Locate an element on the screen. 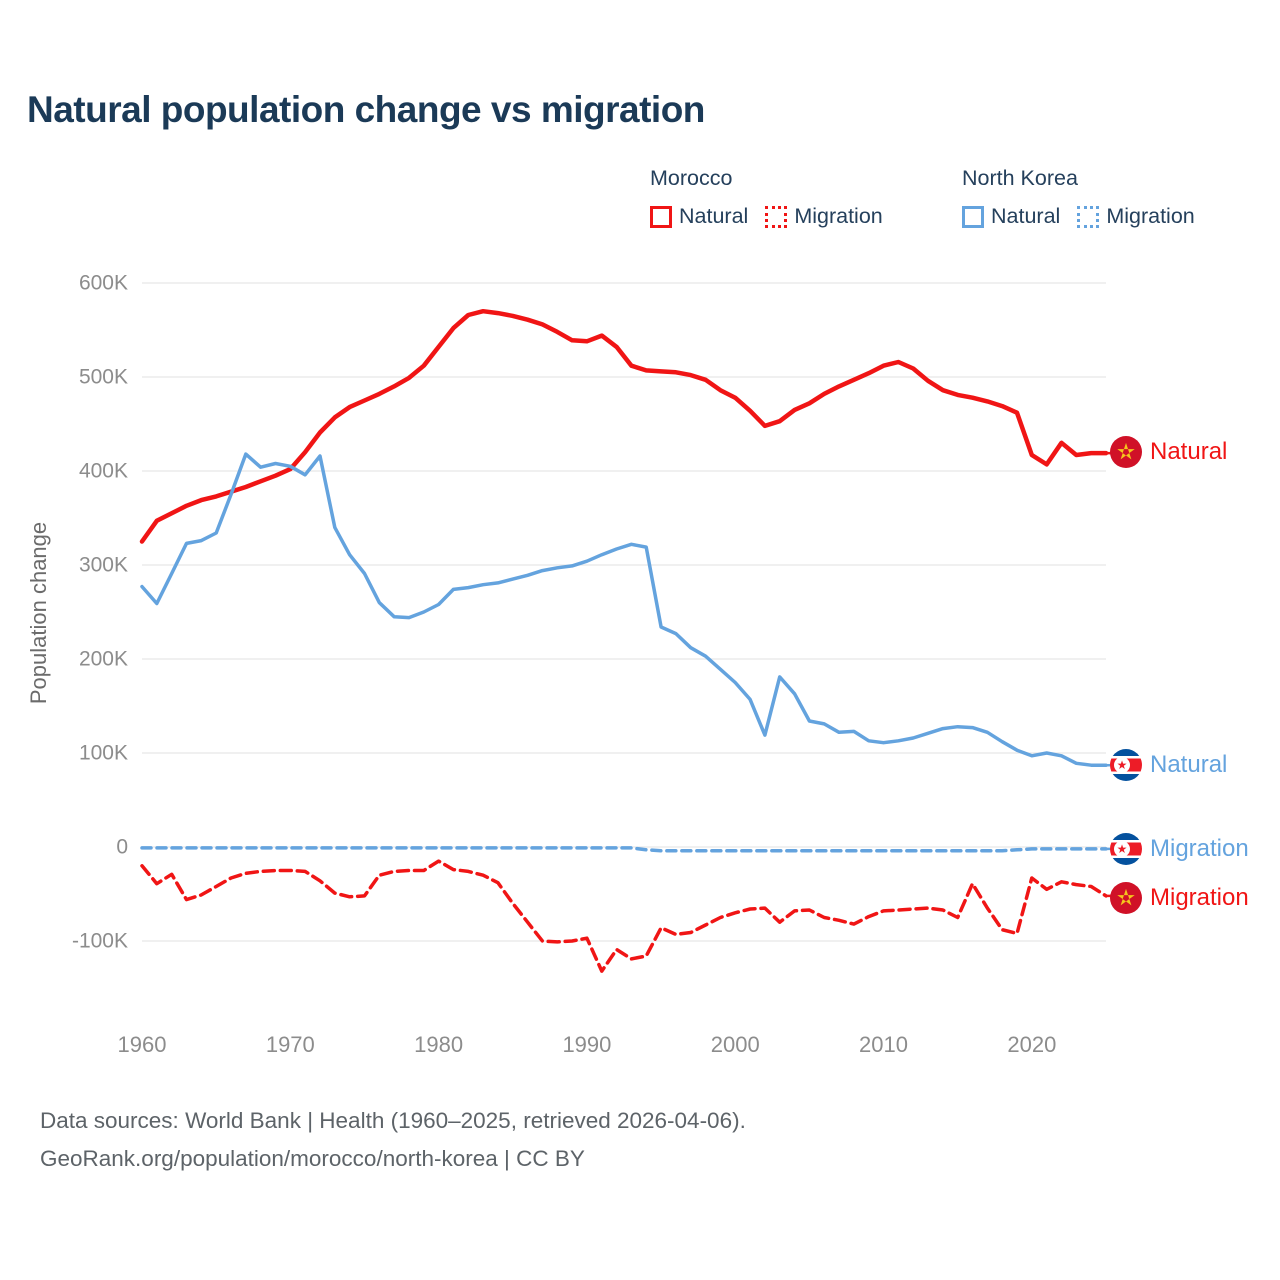 The height and width of the screenshot is (1280, 1280). legend-group-north-korea: North Korea Natural Migration is located at coordinates (1078, 197).